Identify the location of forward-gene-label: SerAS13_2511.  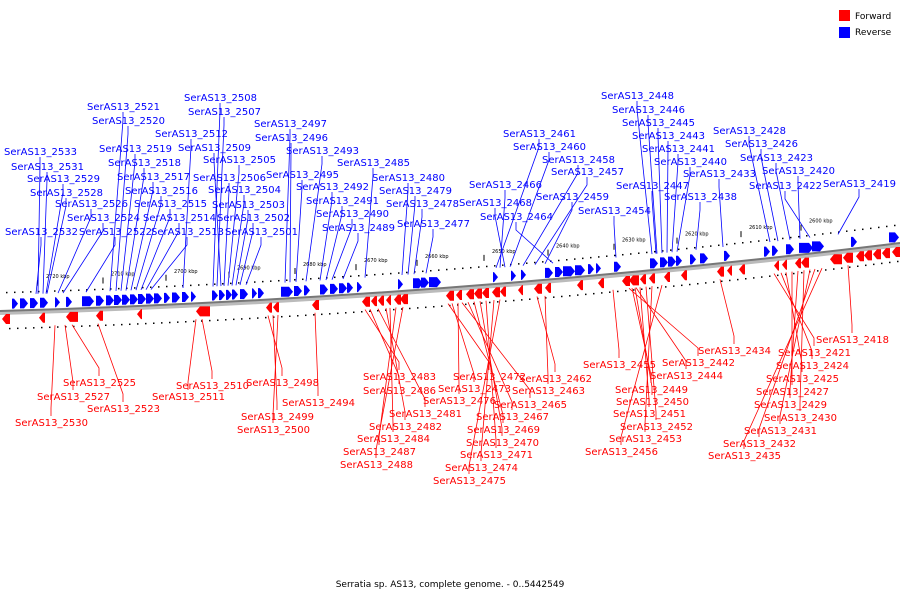
(188, 397).